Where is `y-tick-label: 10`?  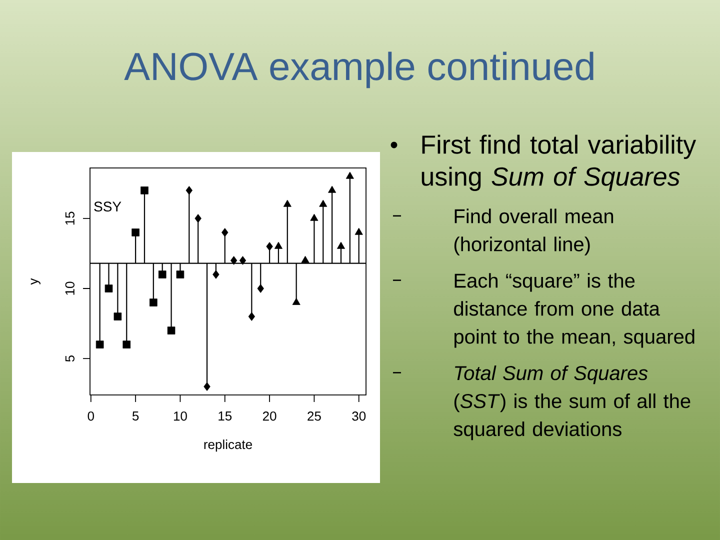
y-tick-label: 10 is located at coordinates (69, 288).